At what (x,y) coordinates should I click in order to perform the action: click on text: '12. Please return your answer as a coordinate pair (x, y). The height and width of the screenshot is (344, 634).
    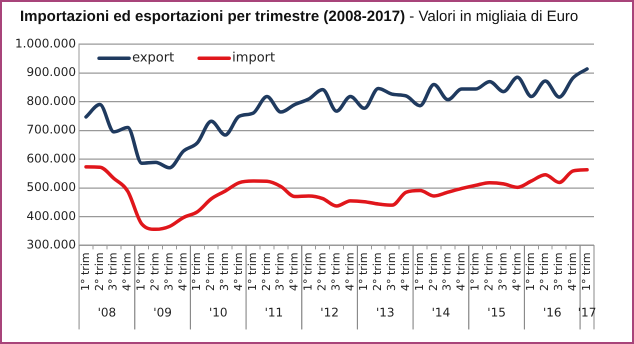
    Looking at the image, I should click on (329, 313).